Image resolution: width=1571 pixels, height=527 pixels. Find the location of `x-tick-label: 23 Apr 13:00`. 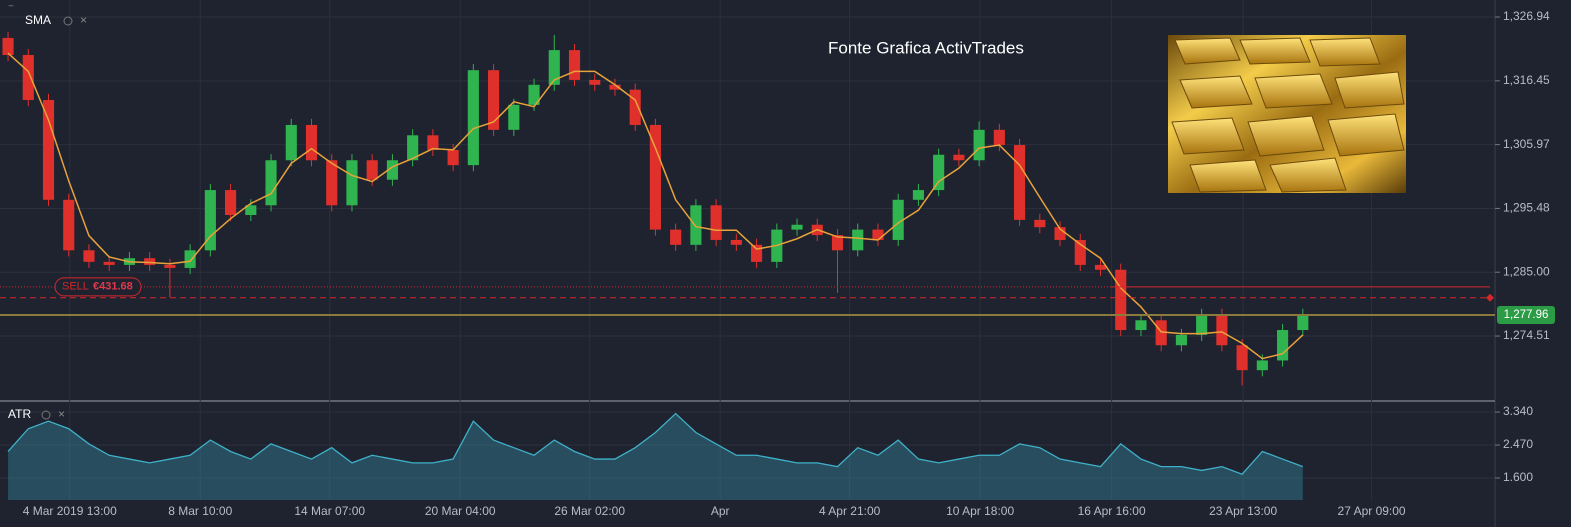

x-tick-label: 23 Apr 13:00 is located at coordinates (1243, 511).